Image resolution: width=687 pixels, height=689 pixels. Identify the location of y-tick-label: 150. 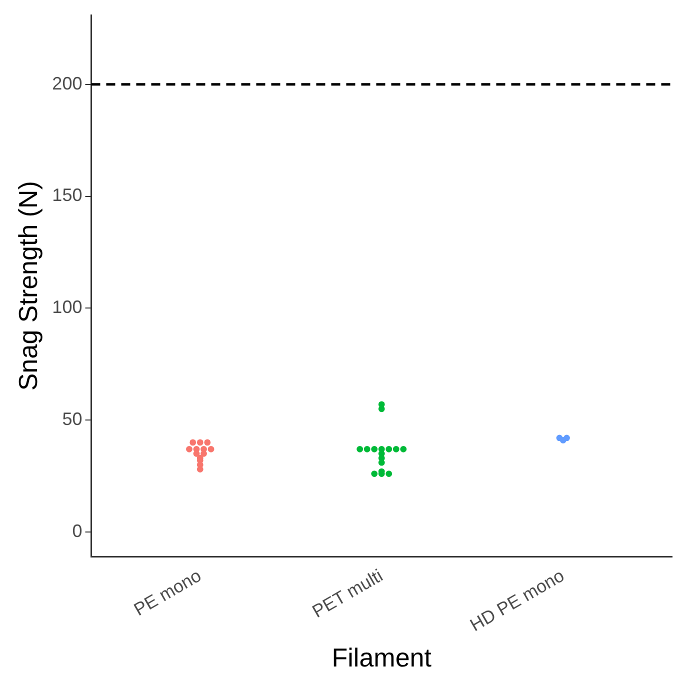
(67, 195).